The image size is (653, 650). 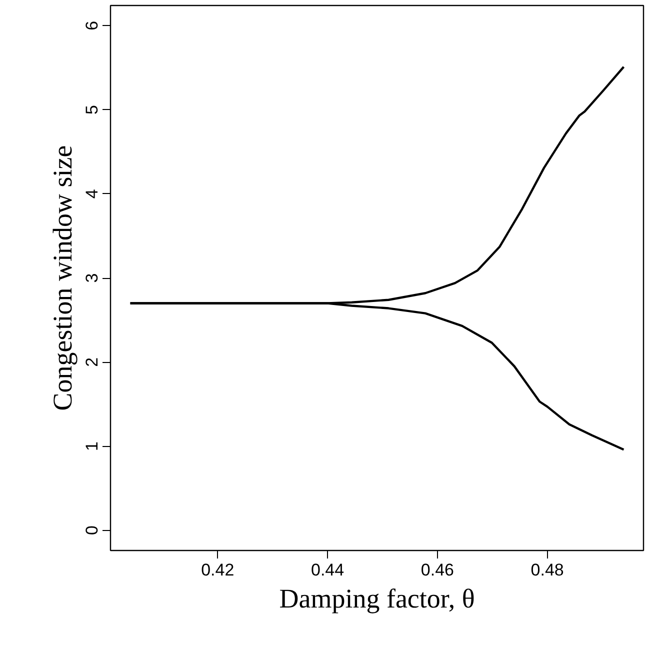 I want to click on y-axis-title: Congestion window size, so click(x=63, y=278).